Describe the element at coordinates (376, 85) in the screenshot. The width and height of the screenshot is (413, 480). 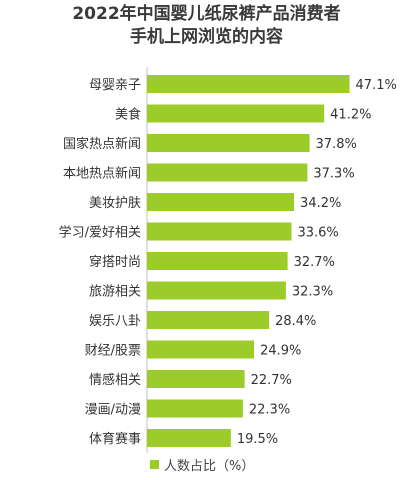
I see `value-label: 47.1%` at that location.